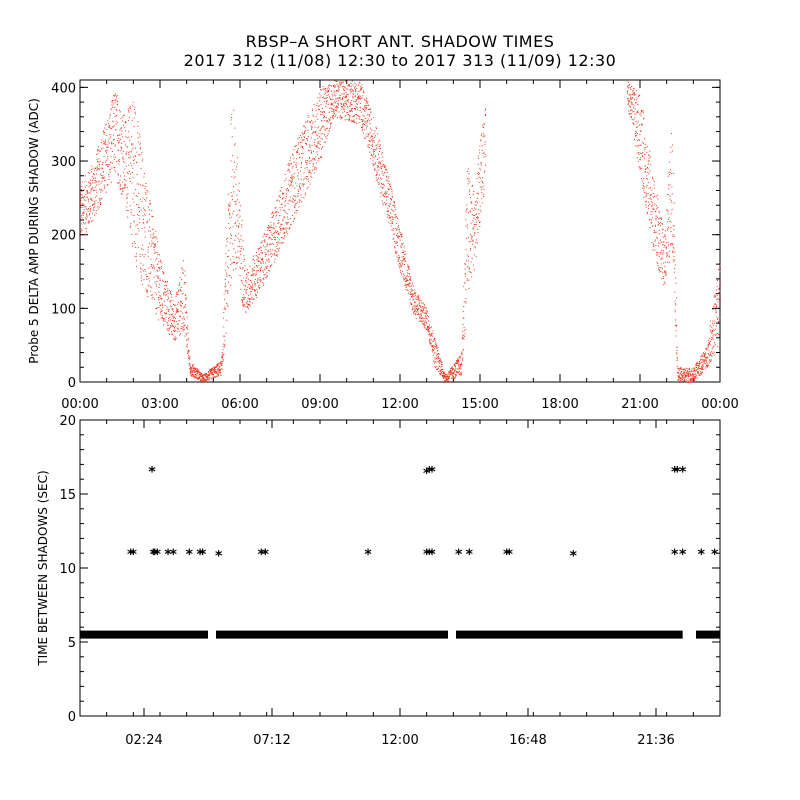 The width and height of the screenshot is (800, 800). What do you see at coordinates (67, 421) in the screenshot?
I see `bottom-ytick-label: 20` at bounding box center [67, 421].